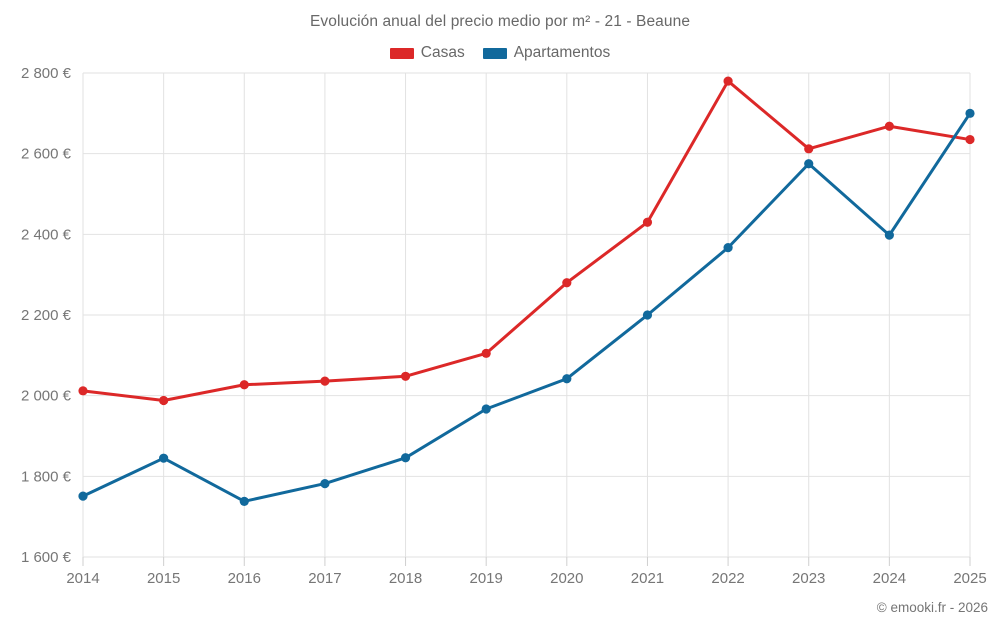  I want to click on legend-swatch-apartamentos, so click(494, 53).